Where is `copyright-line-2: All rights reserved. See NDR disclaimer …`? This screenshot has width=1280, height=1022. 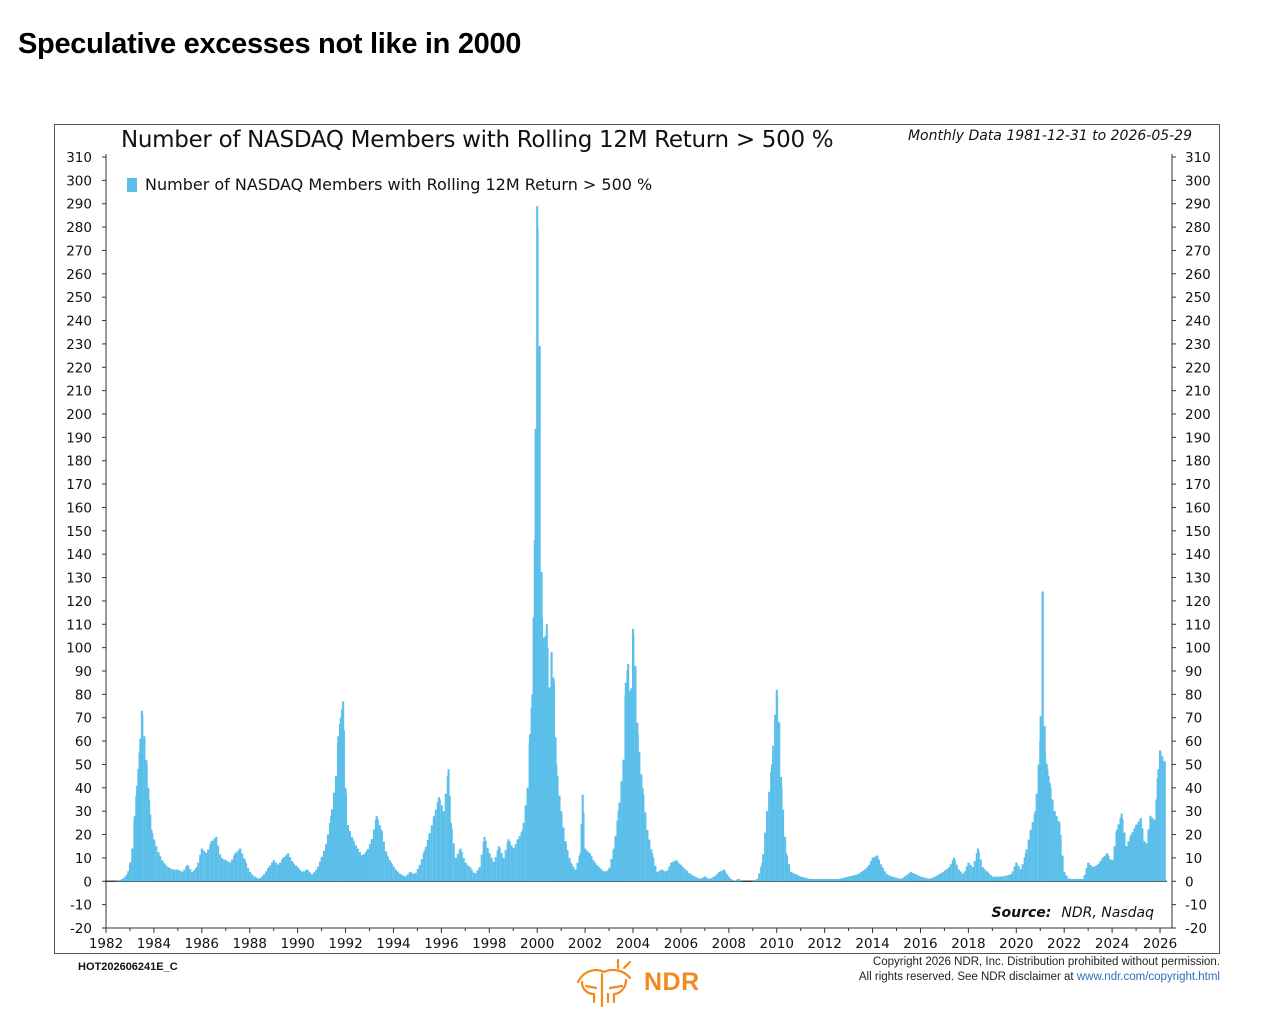
copyright-line-2: All rights reserved. See NDR disclaimer … is located at coordinates (1039, 977).